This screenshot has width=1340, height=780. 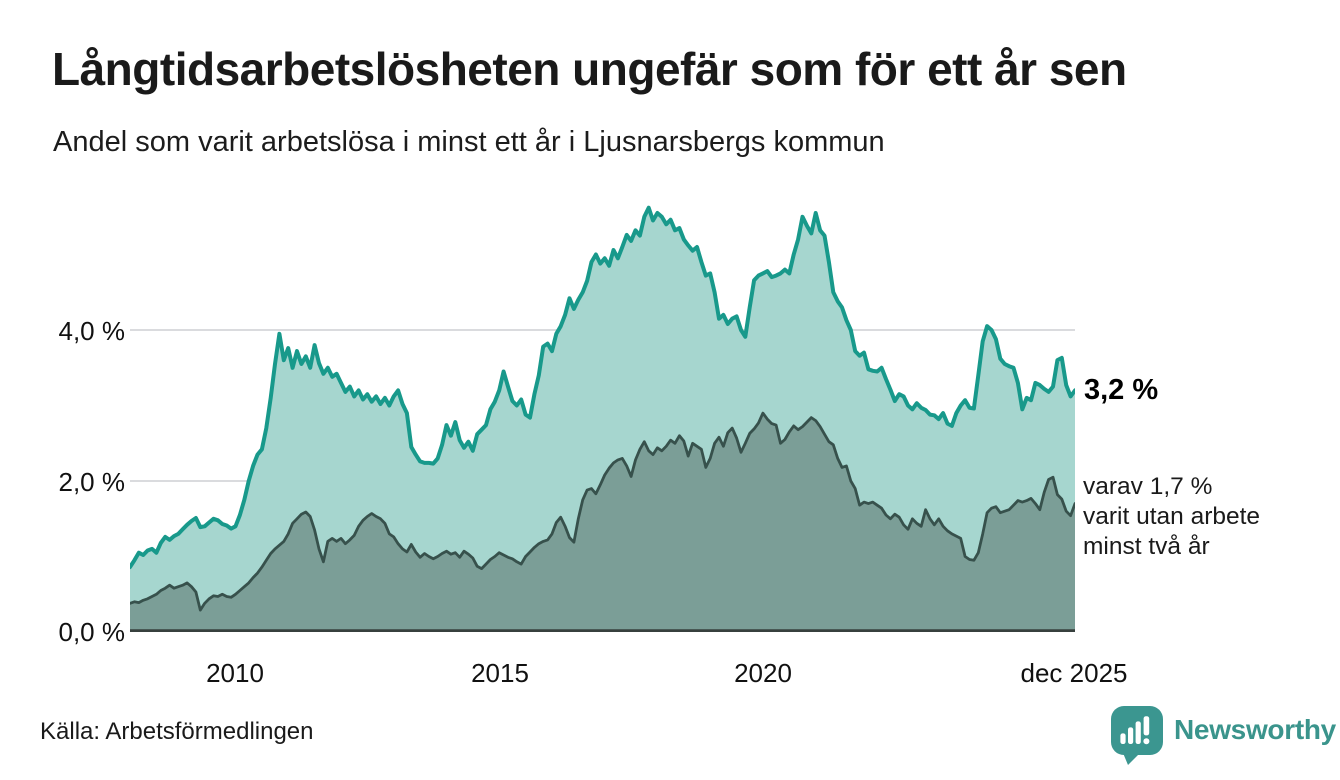 What do you see at coordinates (235, 673) in the screenshot?
I see `x-tick-2010: 2010` at bounding box center [235, 673].